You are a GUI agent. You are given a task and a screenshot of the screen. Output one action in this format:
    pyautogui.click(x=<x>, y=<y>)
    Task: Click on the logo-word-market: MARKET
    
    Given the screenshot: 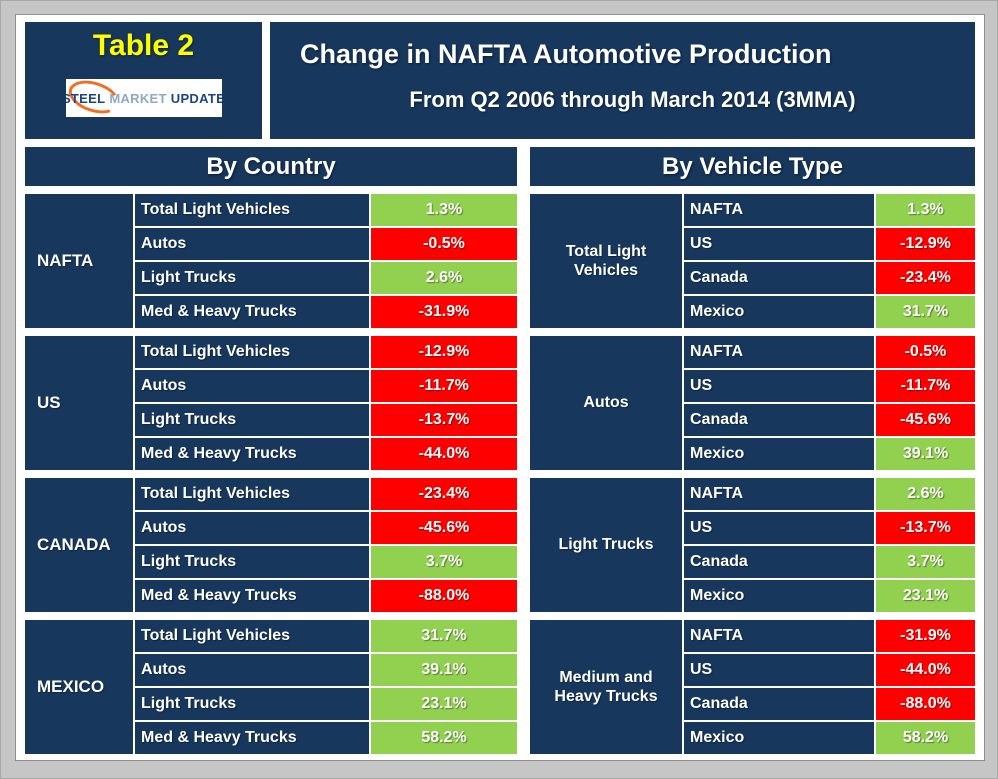 What is the action you would take?
    pyautogui.click(x=138, y=98)
    